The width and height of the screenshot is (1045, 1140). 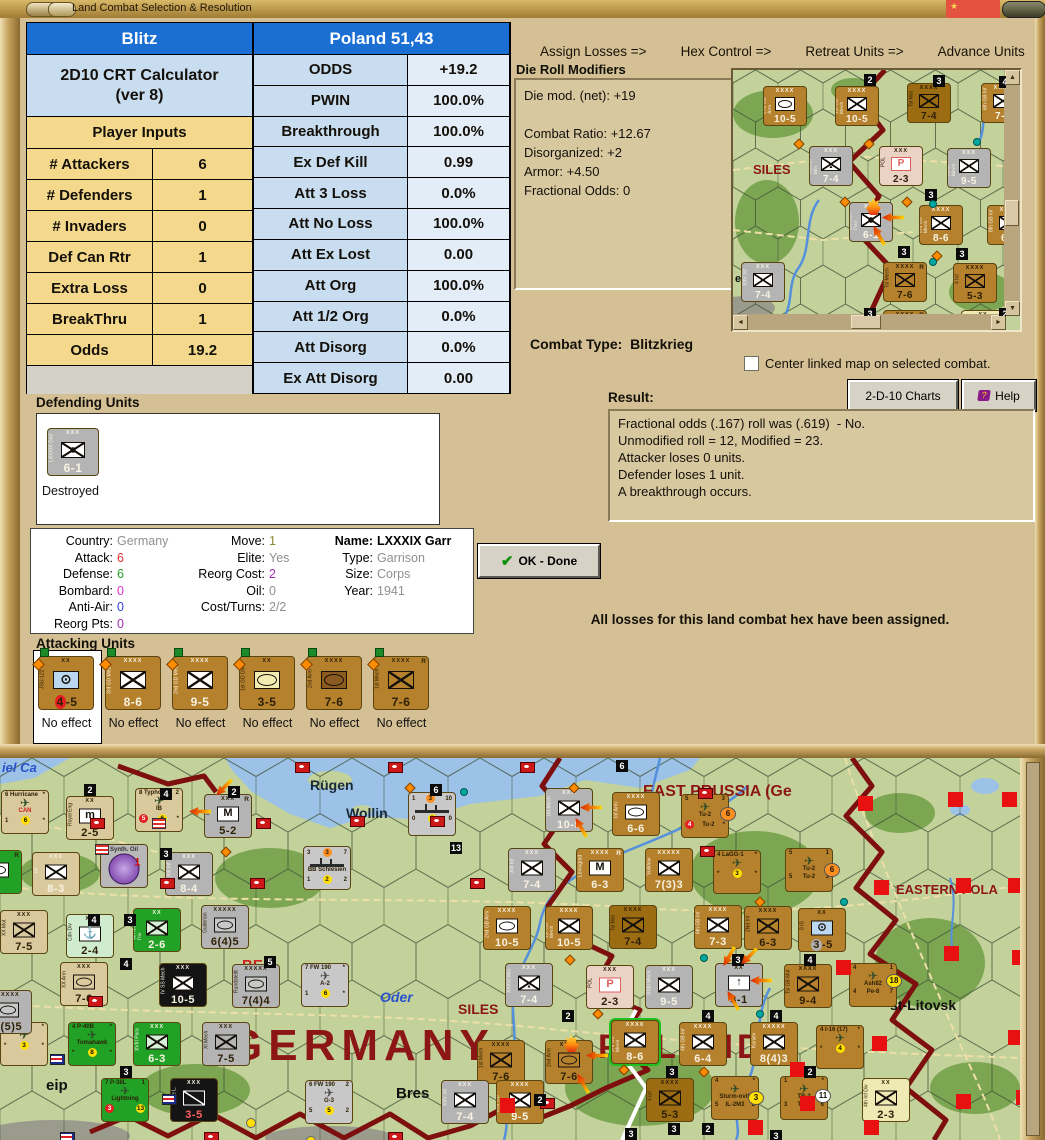 What do you see at coordinates (66, 683) in the screenshot?
I see `attacker-jsu-122: JSU-122 XX ⊙ 4 -5` at bounding box center [66, 683].